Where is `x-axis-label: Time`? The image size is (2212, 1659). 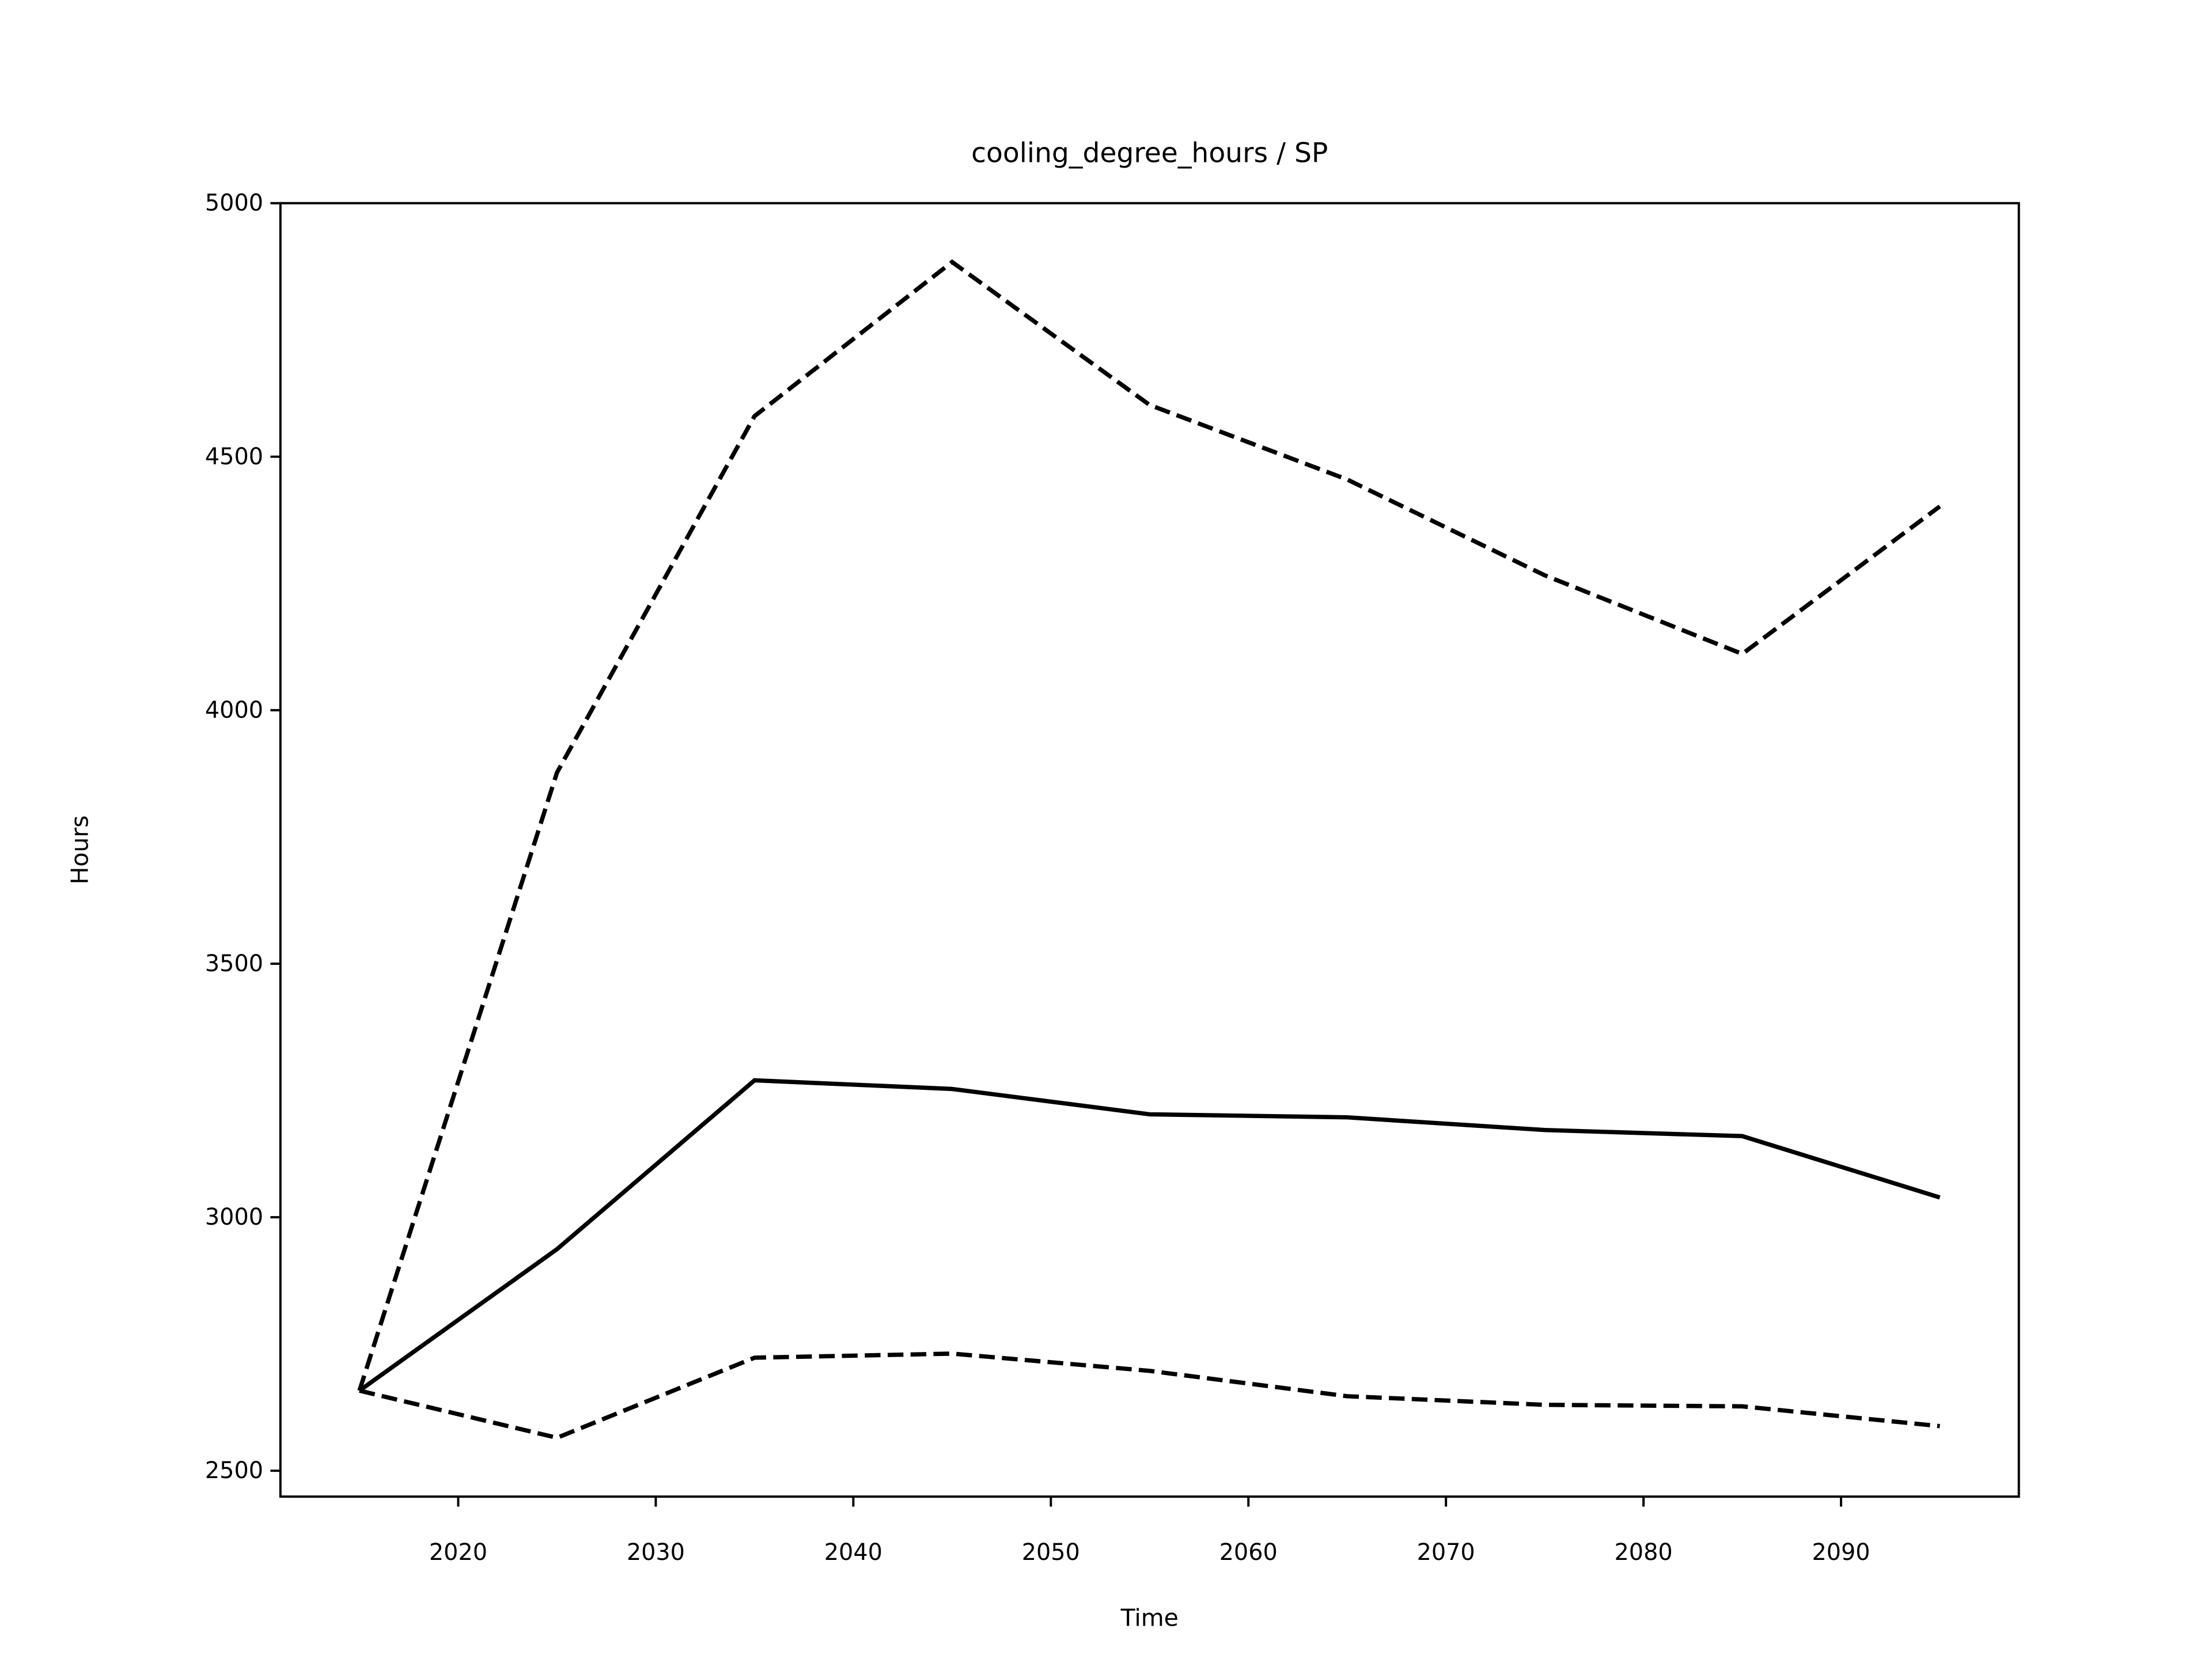
x-axis-label: Time is located at coordinates (1149, 1618).